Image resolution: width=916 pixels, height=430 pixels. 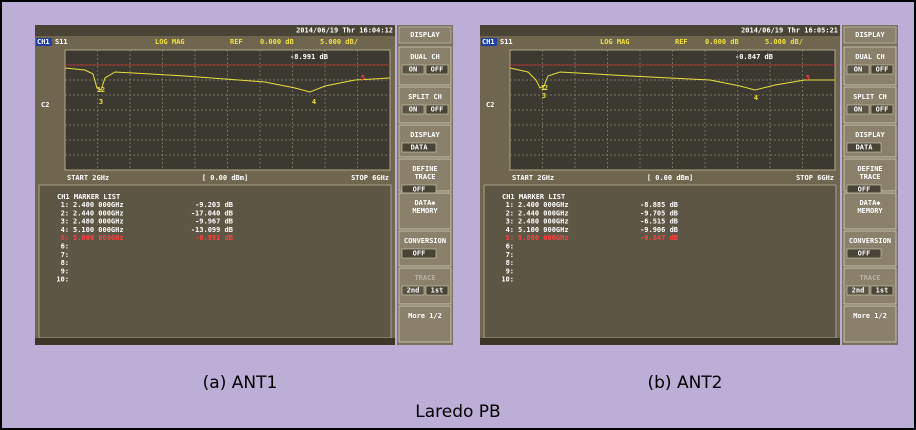 I want to click on stop: STOP 6GHz, so click(x=370, y=178).